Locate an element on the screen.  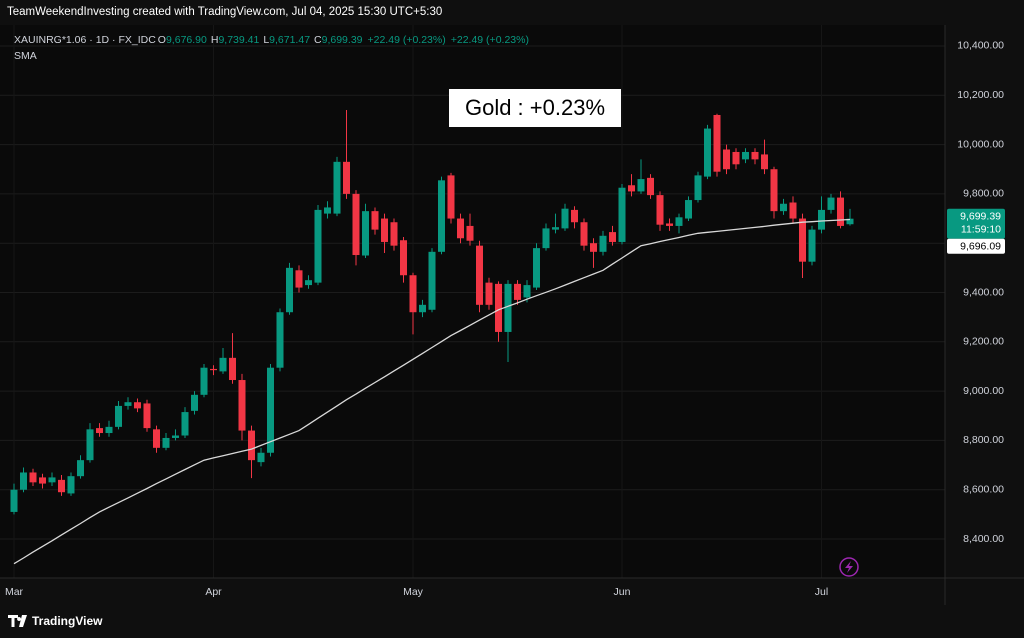
price-tag-label: 9,699.39 is located at coordinates (980, 216).